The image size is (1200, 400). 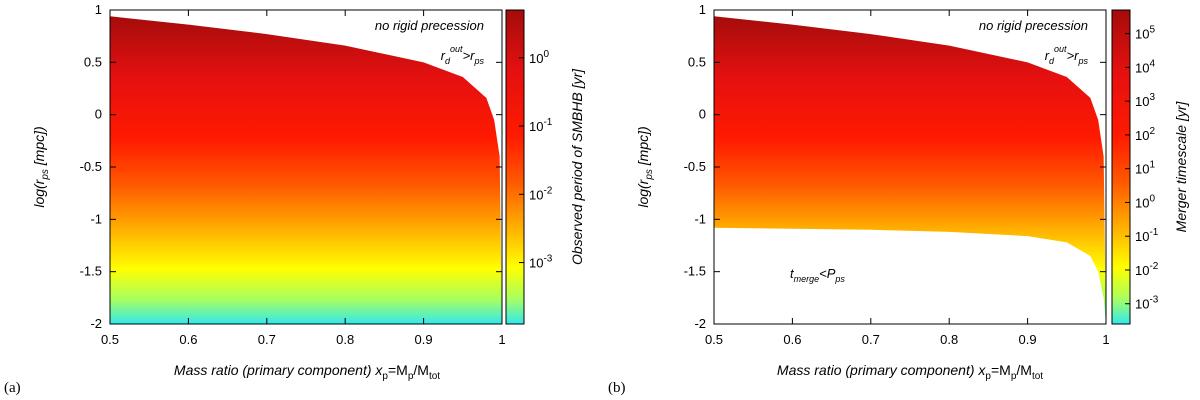 I want to click on panel-b-label: (b), so click(x=617, y=388).